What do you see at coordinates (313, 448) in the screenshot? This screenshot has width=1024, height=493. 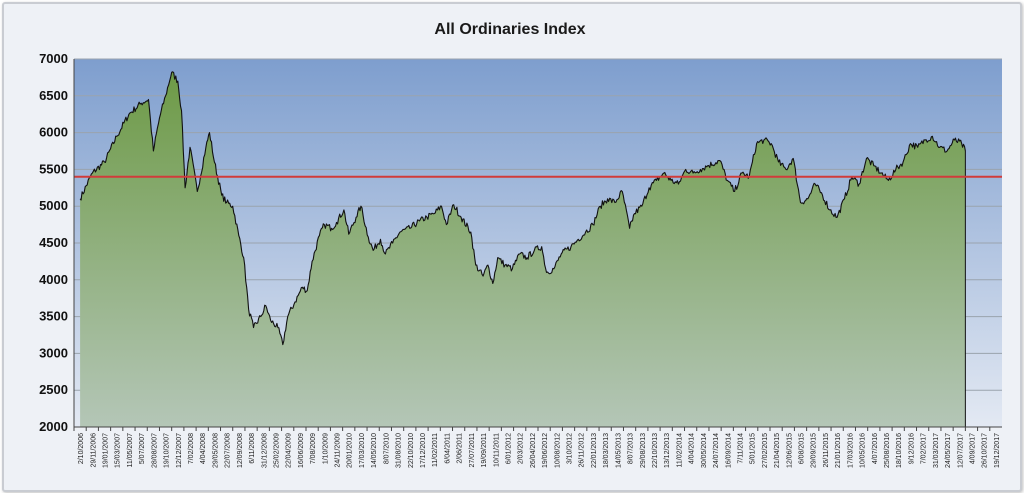 I see `x-tick-label: 7/08/2009` at bounding box center [313, 448].